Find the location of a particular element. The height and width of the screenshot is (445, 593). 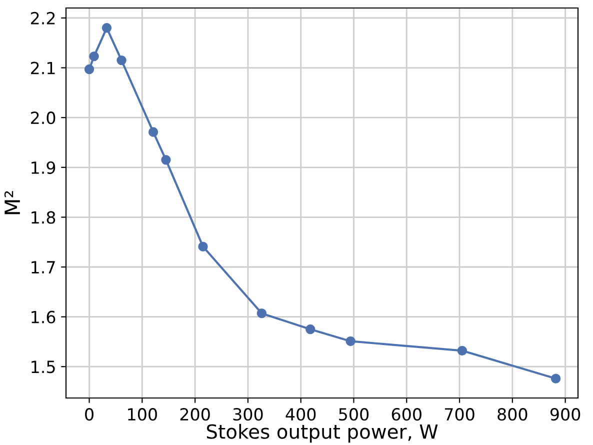

y-tick-label: 1.5 is located at coordinates (43, 367).